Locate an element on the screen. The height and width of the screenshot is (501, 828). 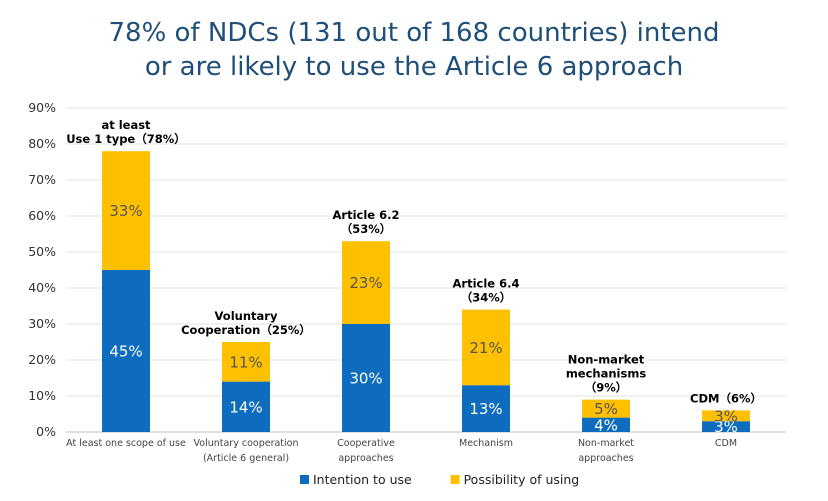
y-tick-label: 40% is located at coordinates (42, 287).